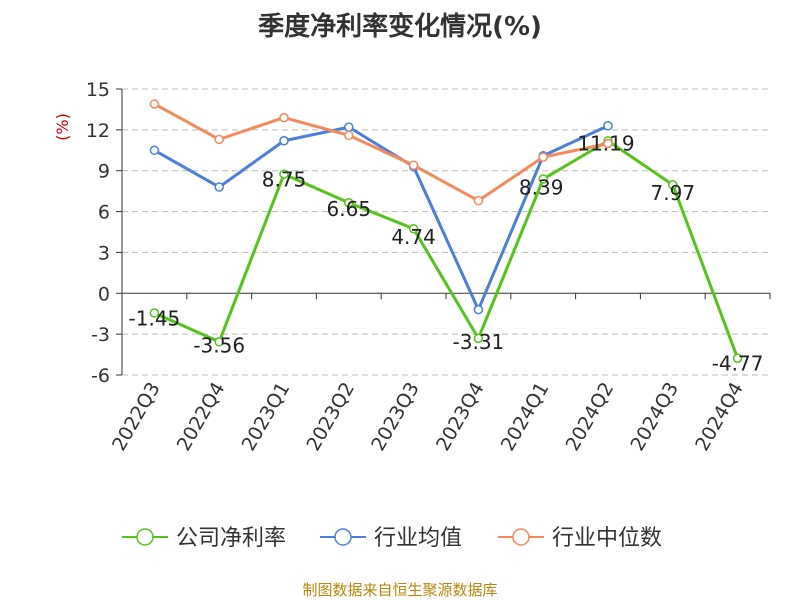 The width and height of the screenshot is (800, 600). I want to click on legend-label: 行业均值, so click(418, 538).